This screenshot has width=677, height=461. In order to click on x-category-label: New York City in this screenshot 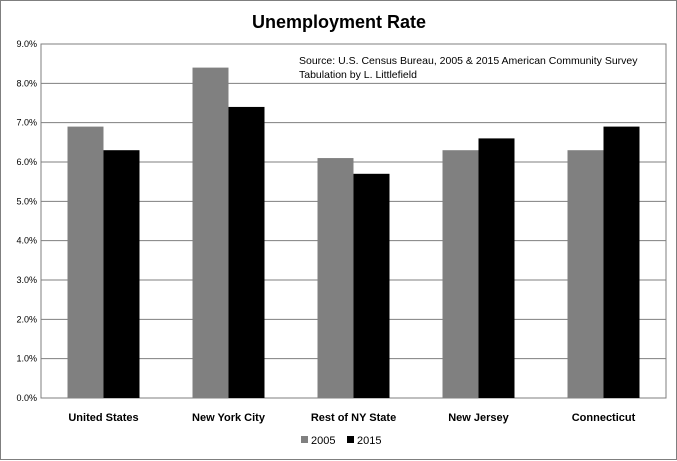, I will do `click(229, 418)`.